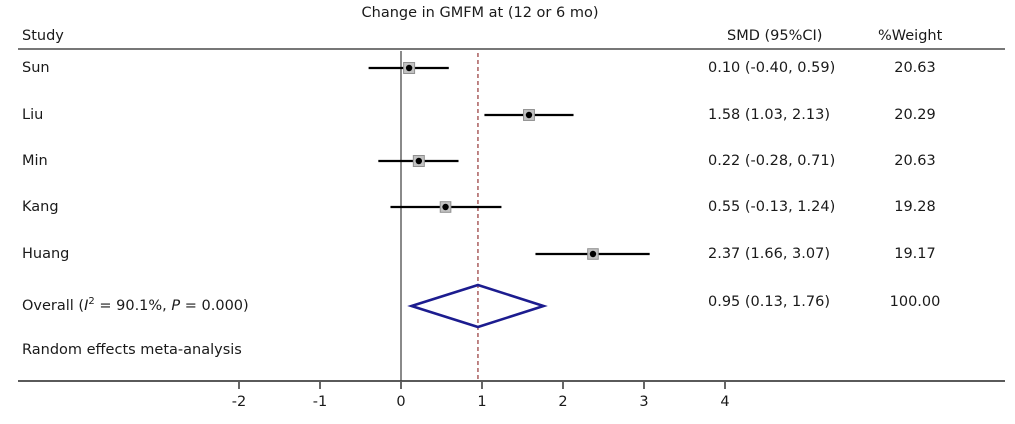  I want to click on study-label: Huang, so click(46, 254).